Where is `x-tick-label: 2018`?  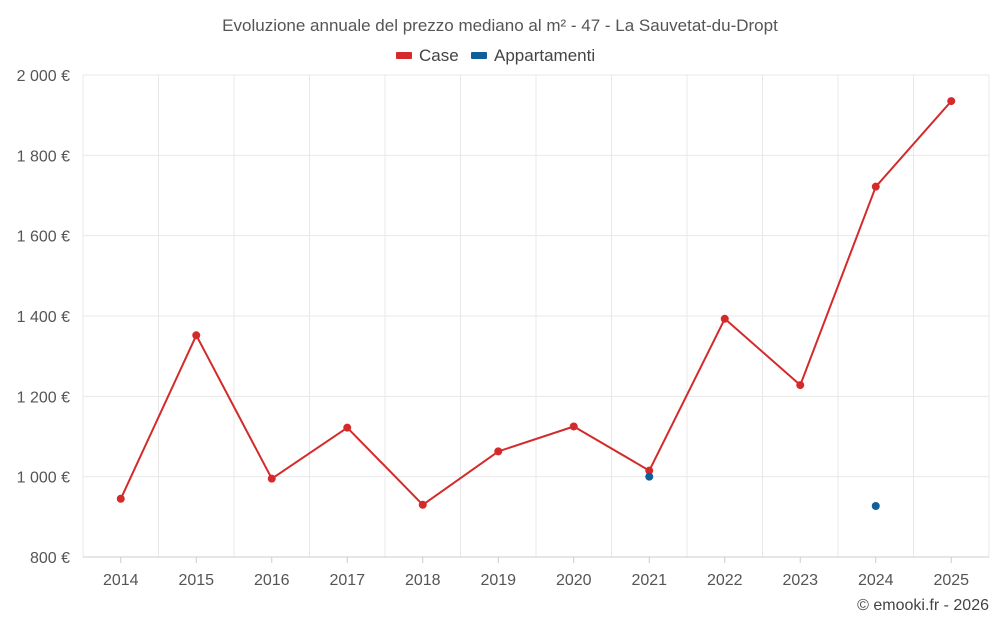
x-tick-label: 2018 is located at coordinates (423, 580).